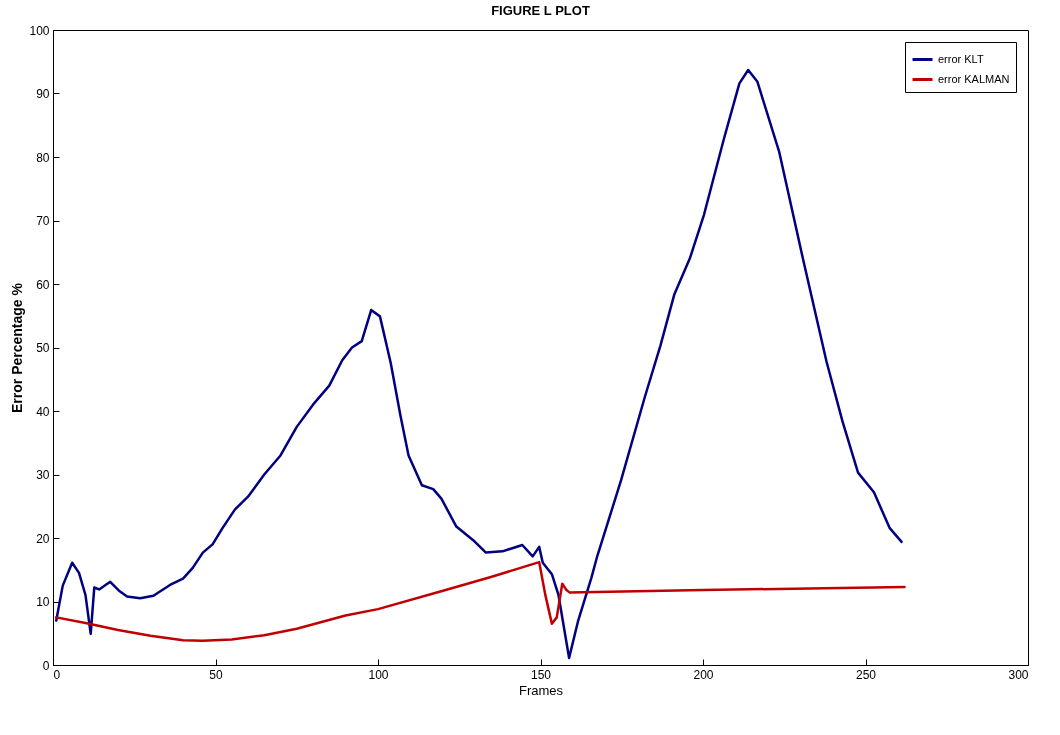  What do you see at coordinates (216, 674) in the screenshot?
I see `x-tick-label: 50` at bounding box center [216, 674].